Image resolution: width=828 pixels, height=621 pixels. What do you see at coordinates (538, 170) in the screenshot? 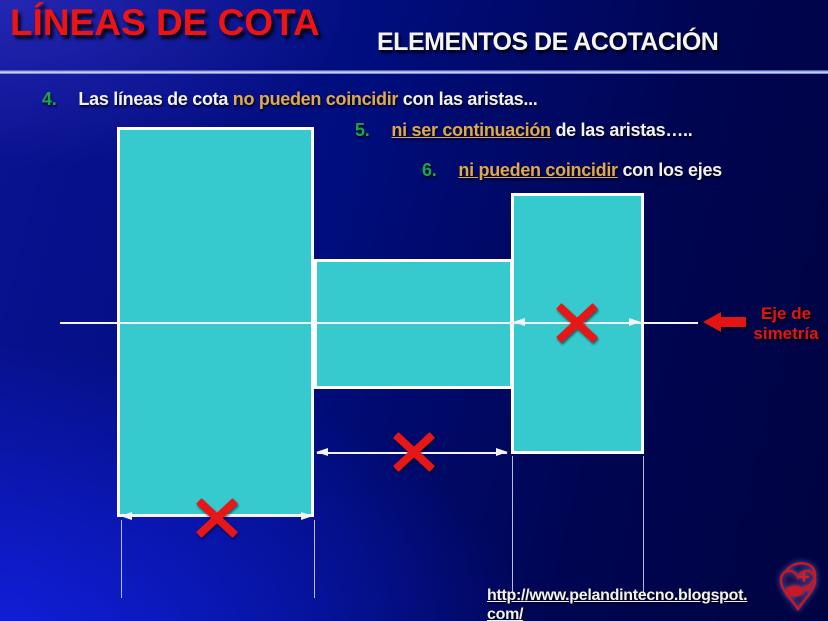
I see `rule-text-highlight: ni pueden coincidir` at bounding box center [538, 170].